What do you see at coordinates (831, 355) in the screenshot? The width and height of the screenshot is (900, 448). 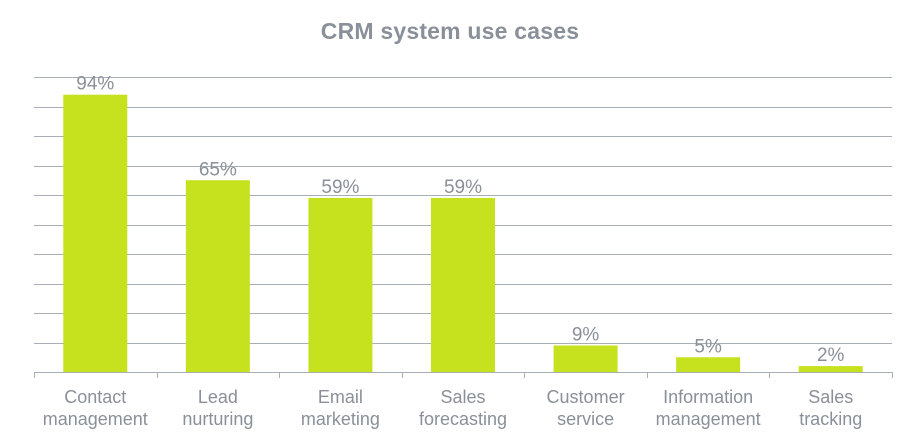 I see `data-label: 2%` at bounding box center [831, 355].